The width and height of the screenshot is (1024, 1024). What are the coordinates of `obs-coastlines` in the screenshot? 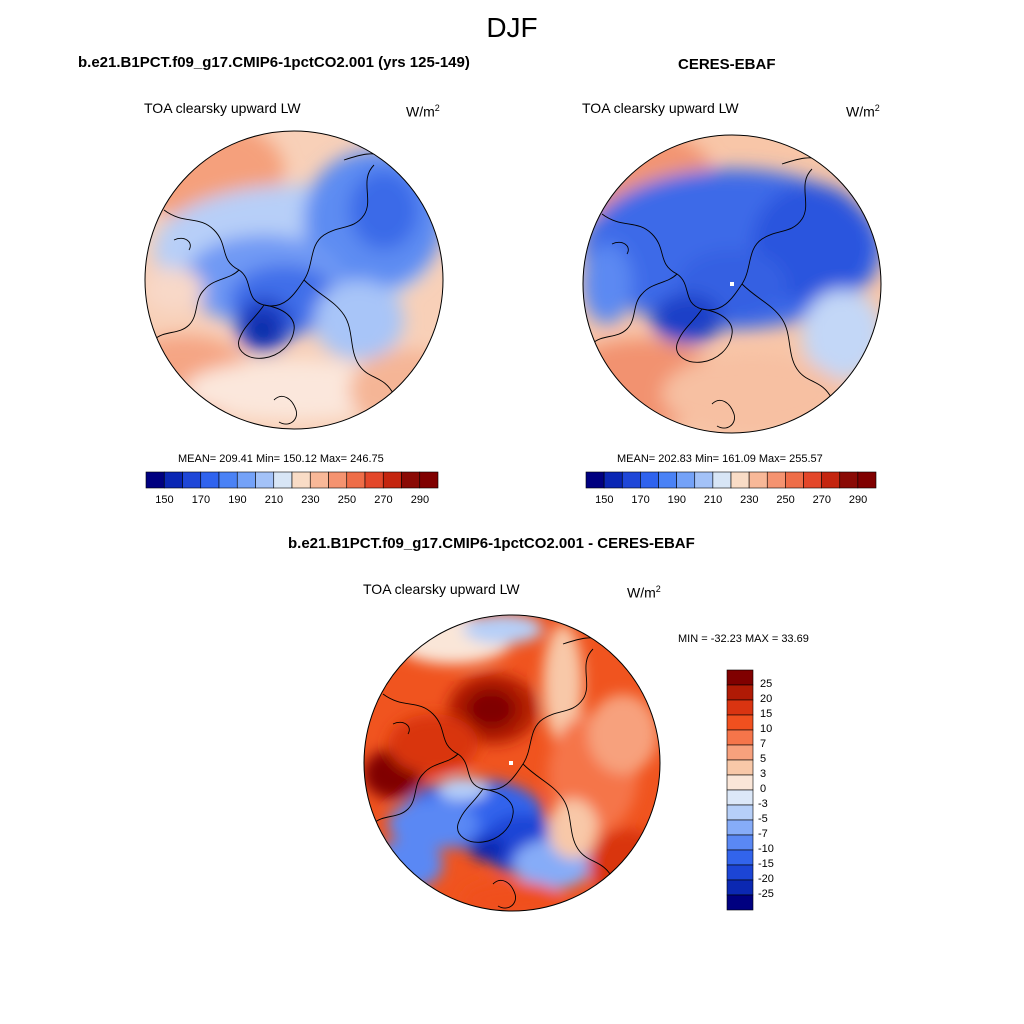 It's located at (712, 293).